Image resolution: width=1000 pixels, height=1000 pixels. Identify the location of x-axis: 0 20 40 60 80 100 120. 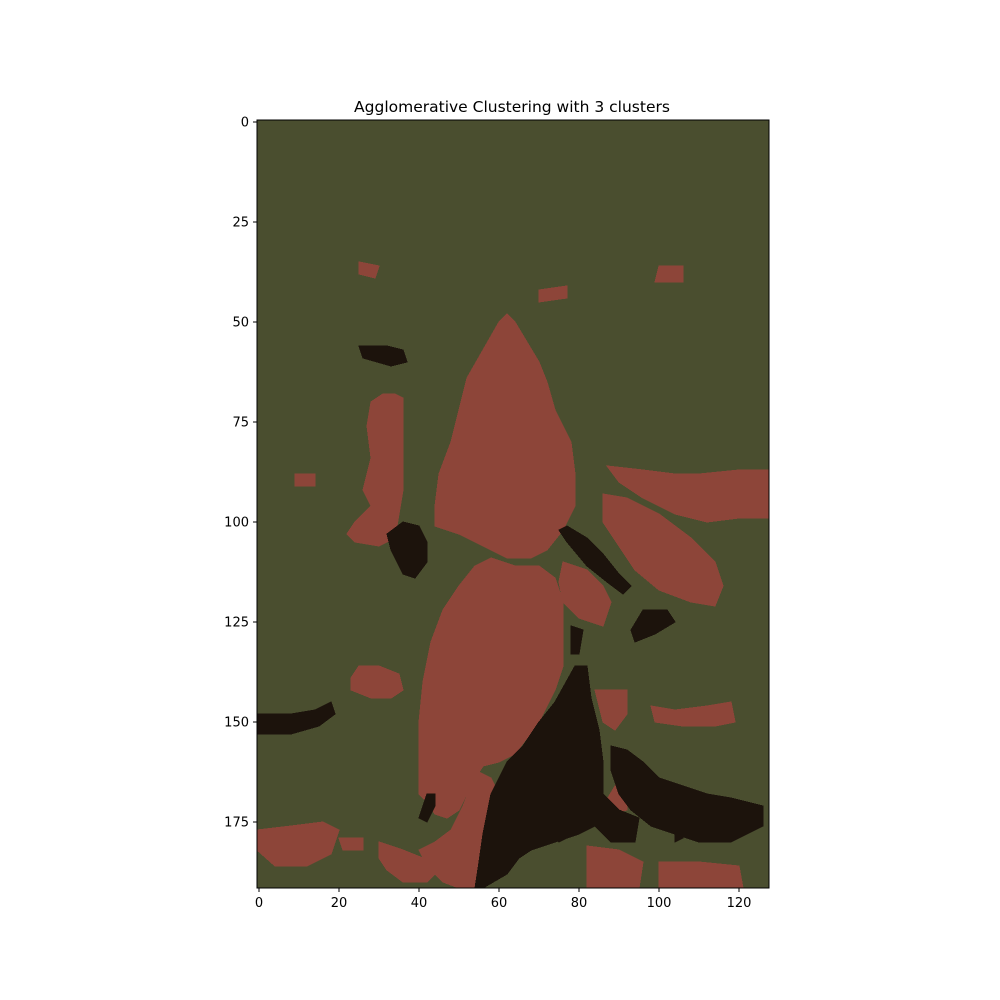
(503, 899).